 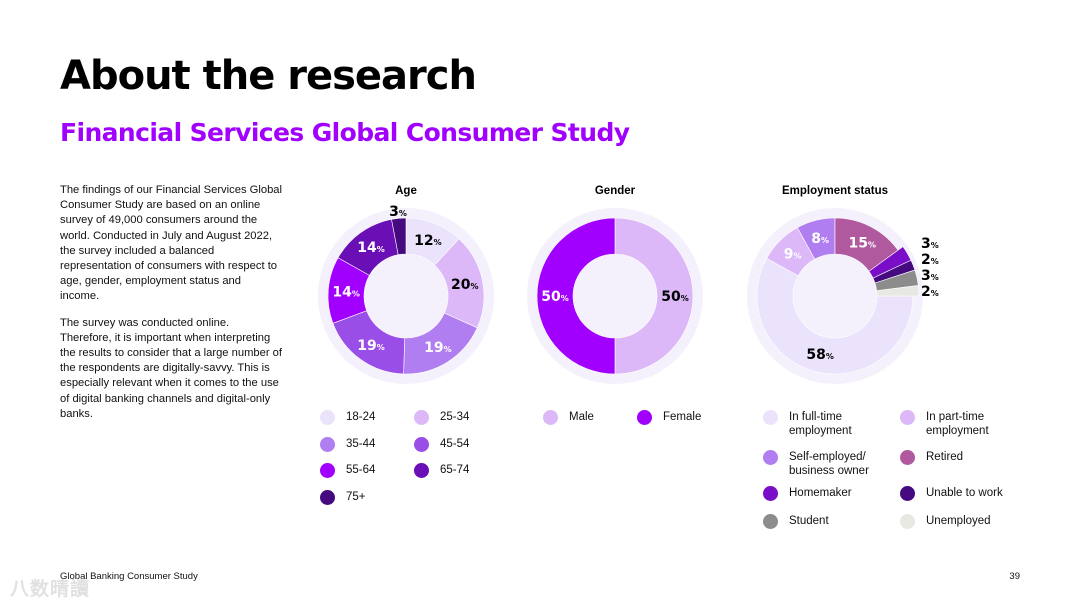 I want to click on legend-item-gender-female: Female, so click(x=669, y=417).